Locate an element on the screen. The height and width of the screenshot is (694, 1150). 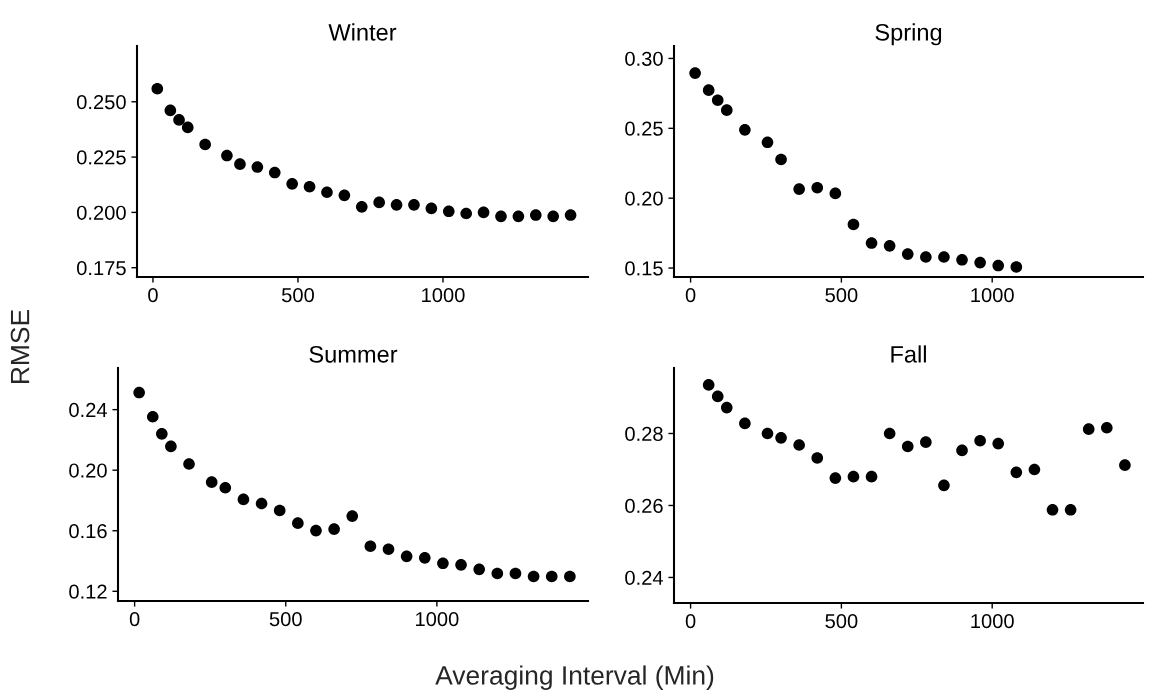
chart-title: Winter is located at coordinates (362, 32).